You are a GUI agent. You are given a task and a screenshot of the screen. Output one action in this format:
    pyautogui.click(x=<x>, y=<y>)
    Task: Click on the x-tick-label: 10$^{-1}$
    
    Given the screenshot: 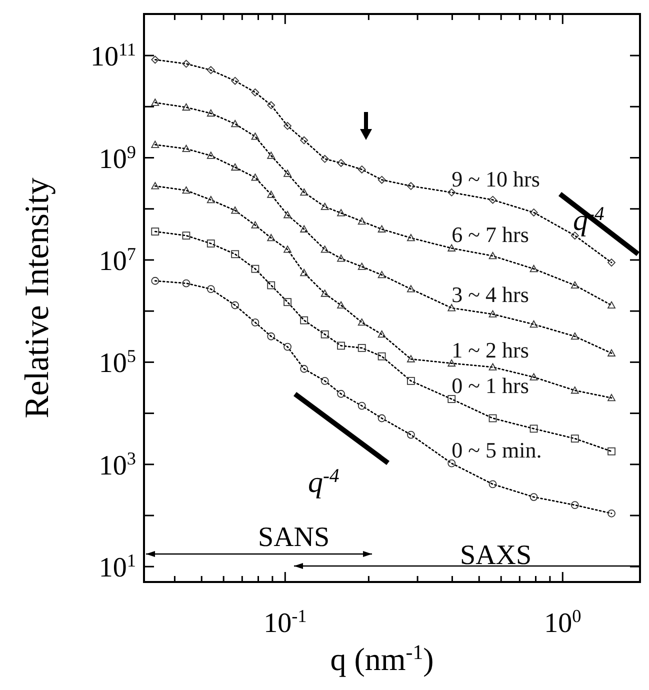 What is the action you would take?
    pyautogui.click(x=285, y=622)
    